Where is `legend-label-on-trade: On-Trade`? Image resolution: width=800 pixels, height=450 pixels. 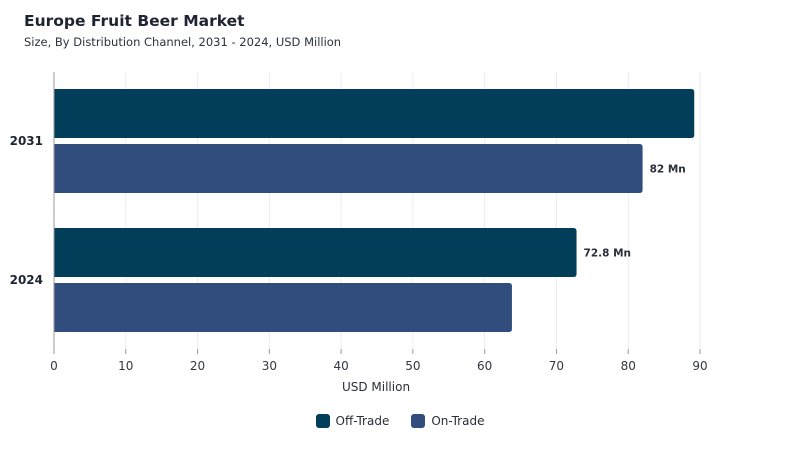 legend-label-on-trade: On-Trade is located at coordinates (458, 421).